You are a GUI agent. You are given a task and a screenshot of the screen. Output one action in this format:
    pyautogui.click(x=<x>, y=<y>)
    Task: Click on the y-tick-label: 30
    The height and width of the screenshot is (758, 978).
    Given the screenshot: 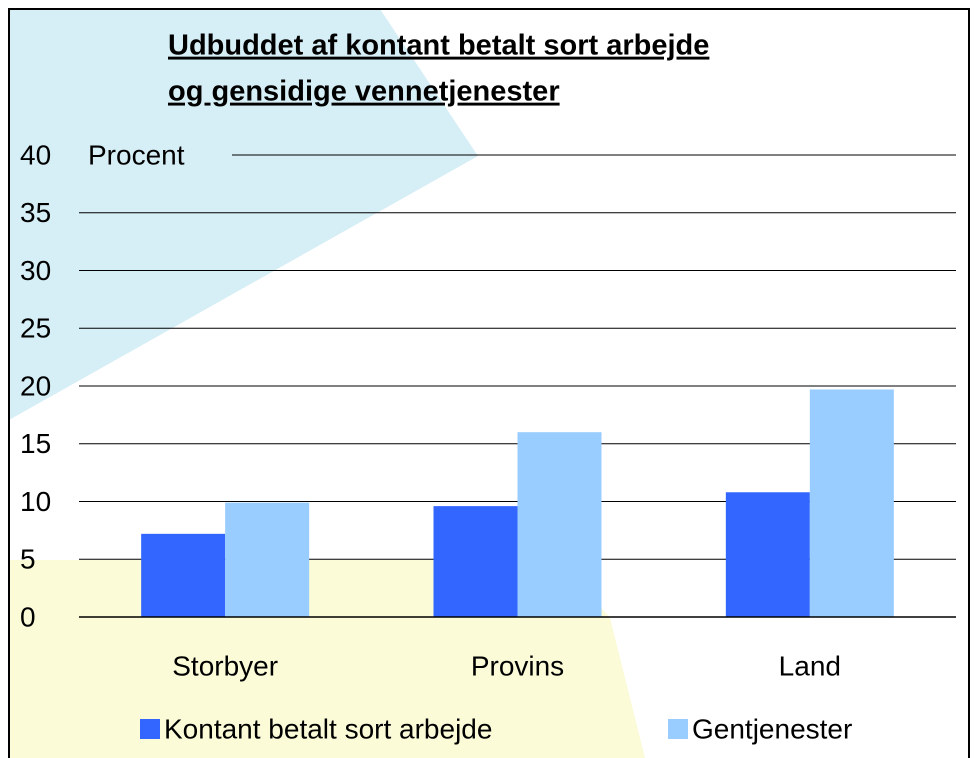 What is the action you would take?
    pyautogui.click(x=35, y=270)
    